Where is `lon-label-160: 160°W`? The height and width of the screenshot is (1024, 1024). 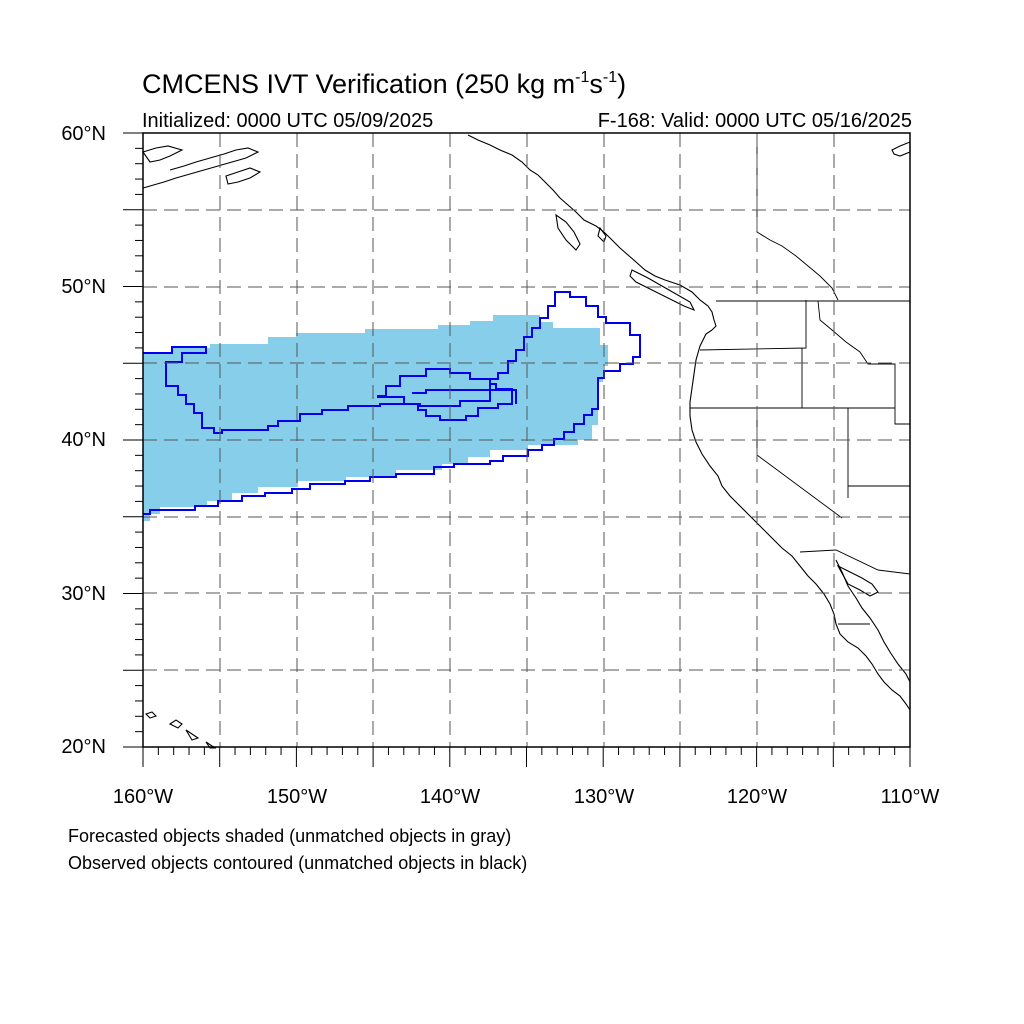 lon-label-160: 160°W is located at coordinates (143, 797).